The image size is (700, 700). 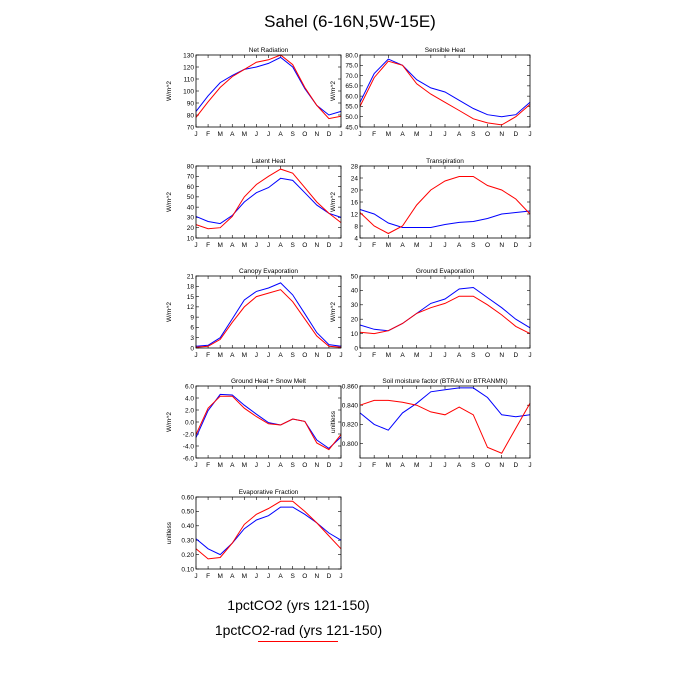 I want to click on chart-title: Sensible Heat, so click(x=445, y=50).